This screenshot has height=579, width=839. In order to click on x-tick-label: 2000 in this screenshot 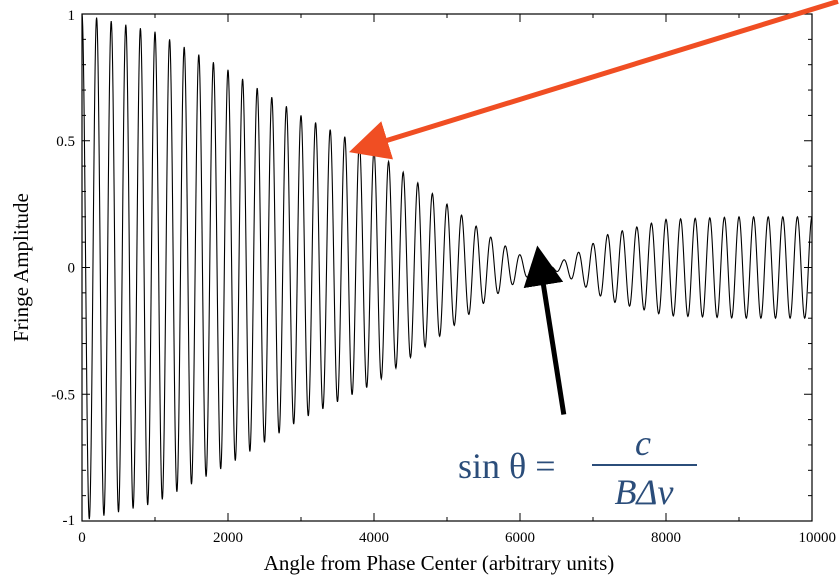, I will do `click(228, 538)`.